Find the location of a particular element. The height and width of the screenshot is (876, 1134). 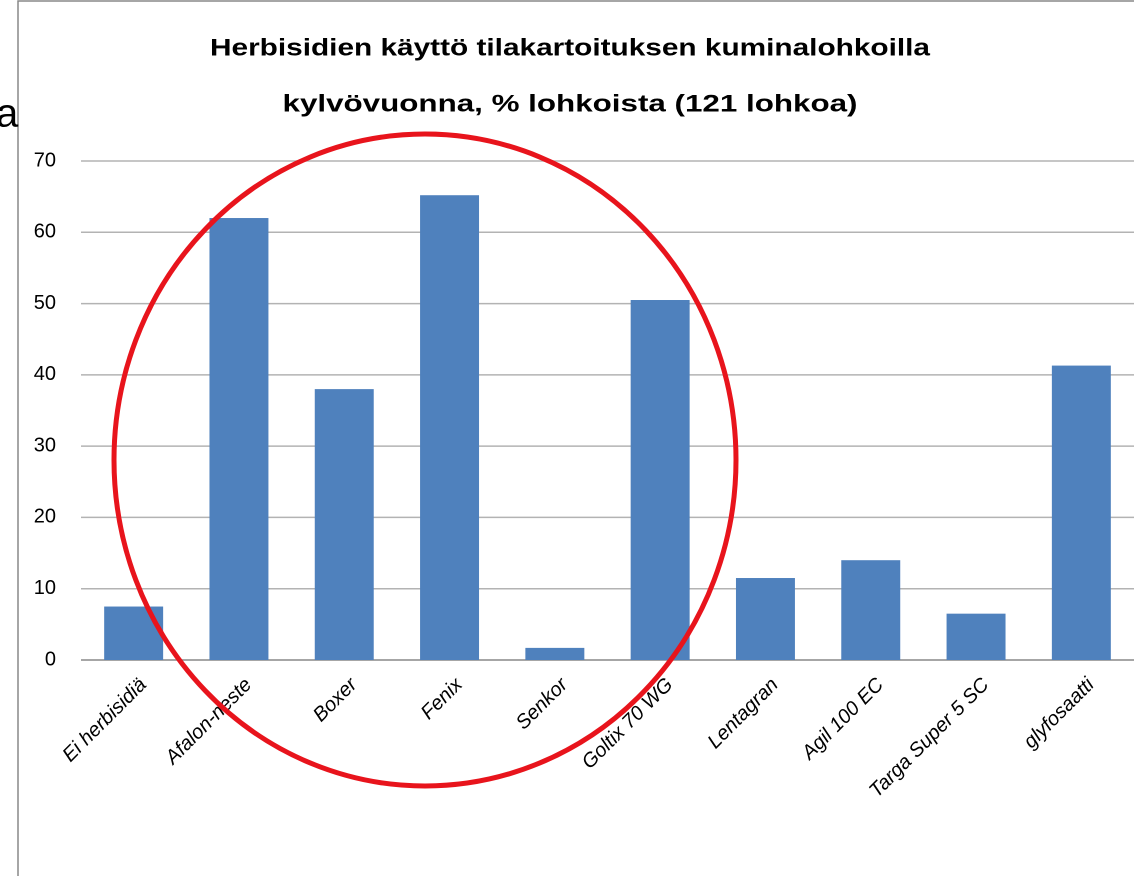

frame-gap is located at coordinates (8, 115).